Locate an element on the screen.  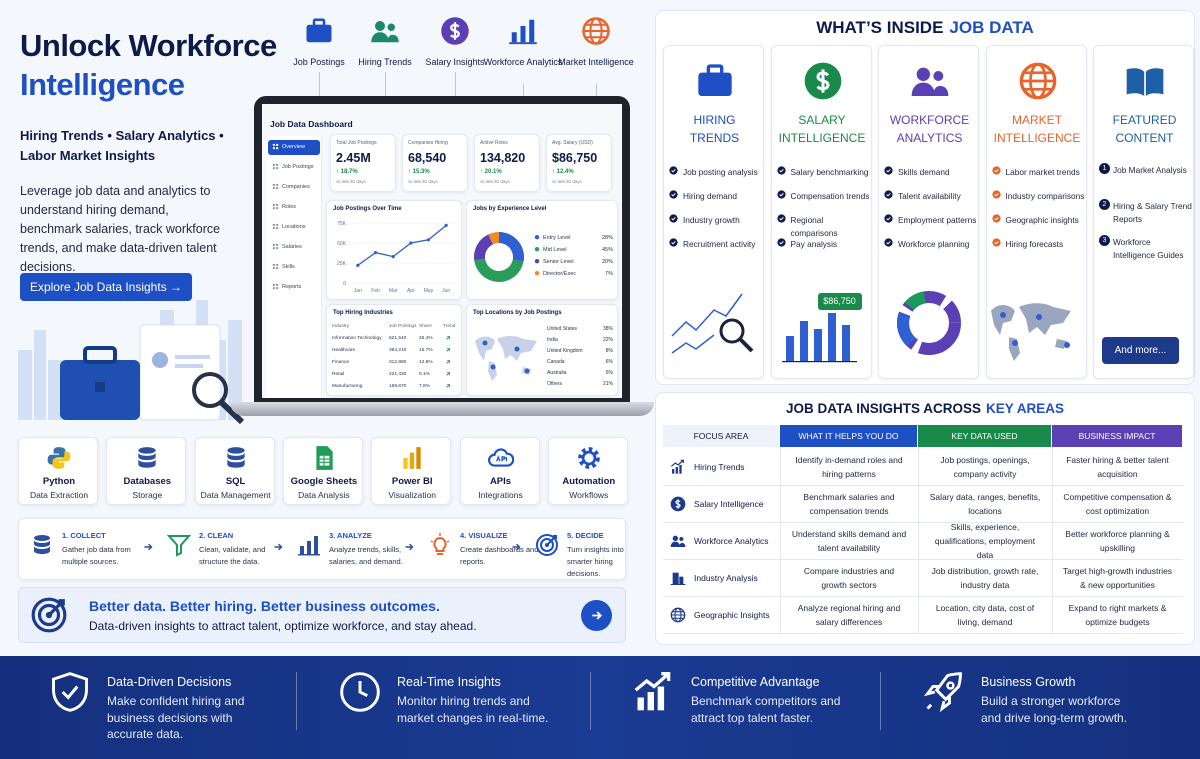
top-icon-label: Workforce Analytics is located at coordinates (523, 62).